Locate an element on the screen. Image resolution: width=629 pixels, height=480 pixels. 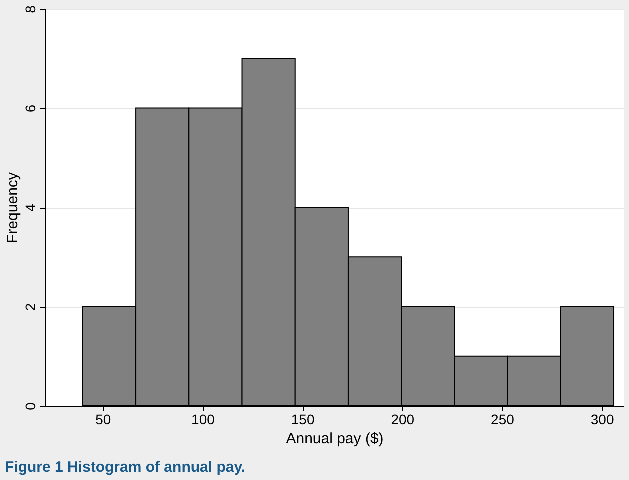
y-tick-label: 8 is located at coordinates (30, 9).